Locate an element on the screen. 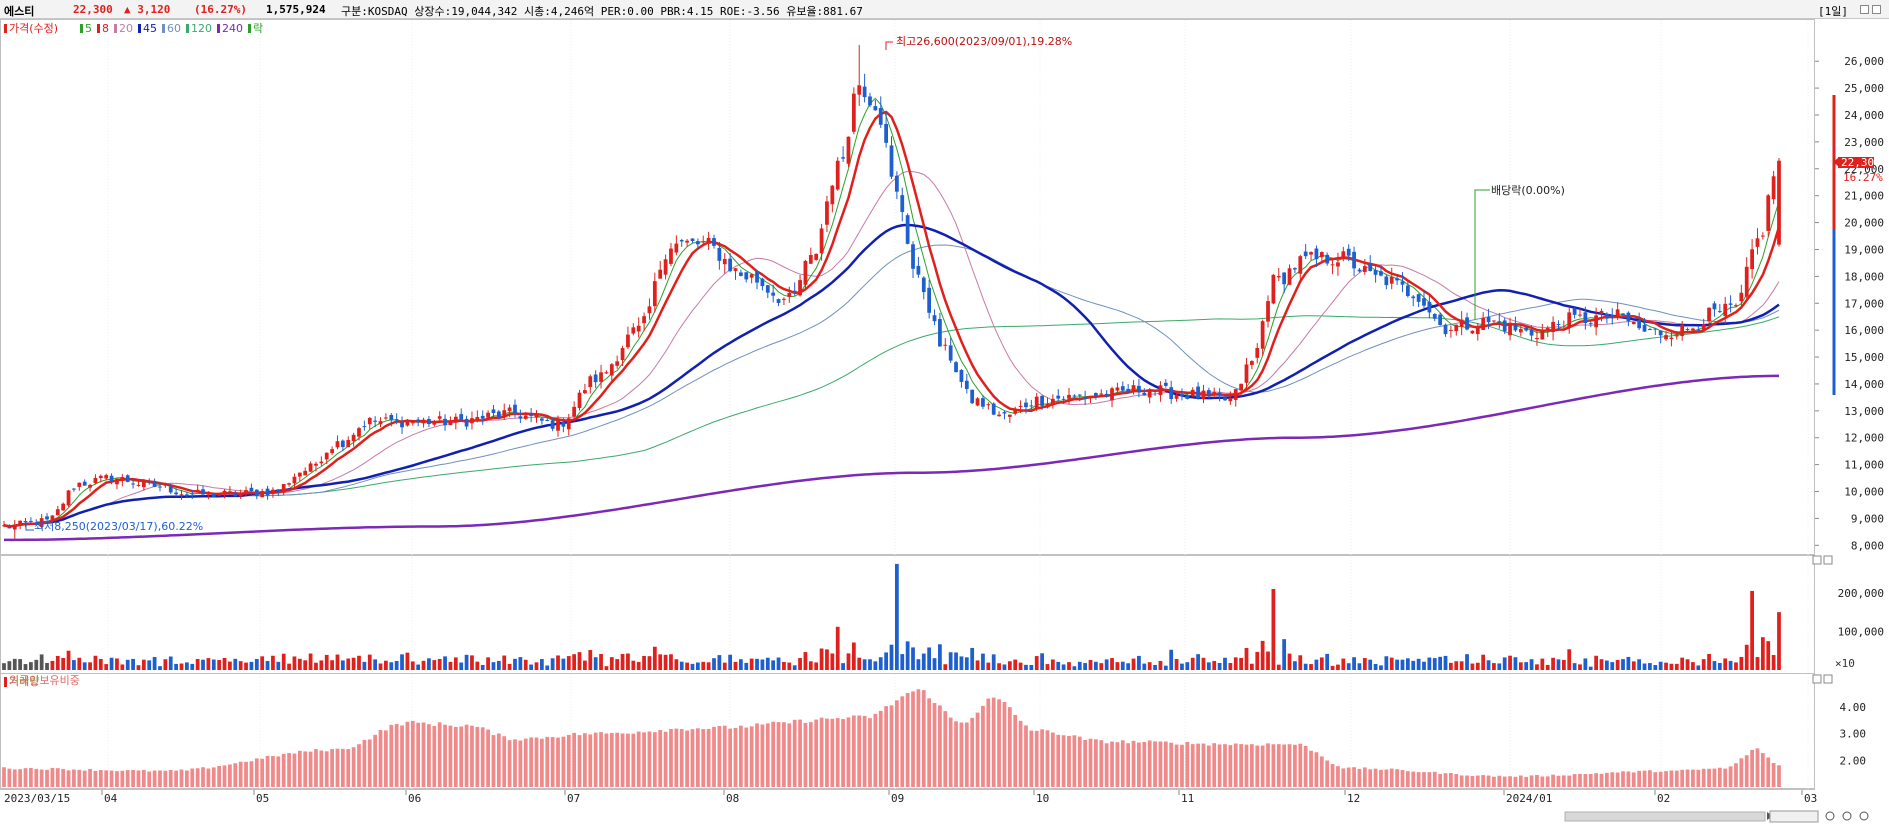 This screenshot has height=826, width=1889. zoom-out-icon is located at coordinates (1830, 816).